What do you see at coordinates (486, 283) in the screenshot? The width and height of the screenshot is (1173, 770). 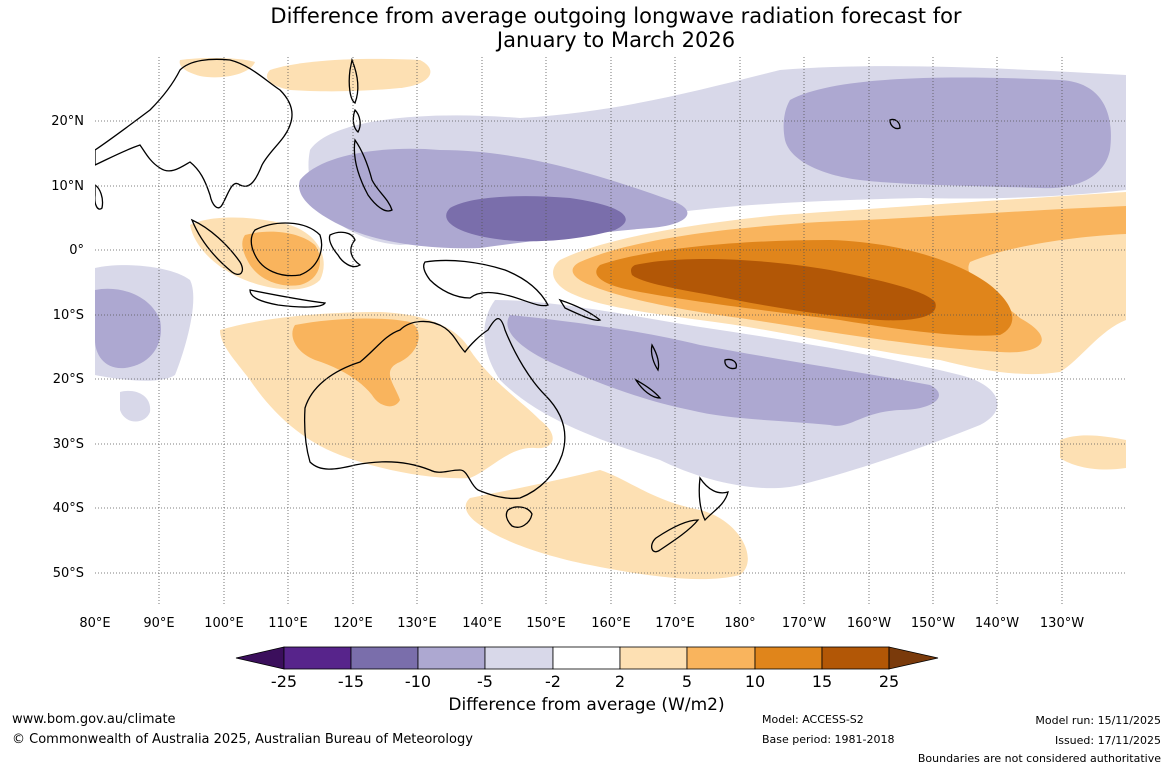 I see `new-guinea-coastline` at bounding box center [486, 283].